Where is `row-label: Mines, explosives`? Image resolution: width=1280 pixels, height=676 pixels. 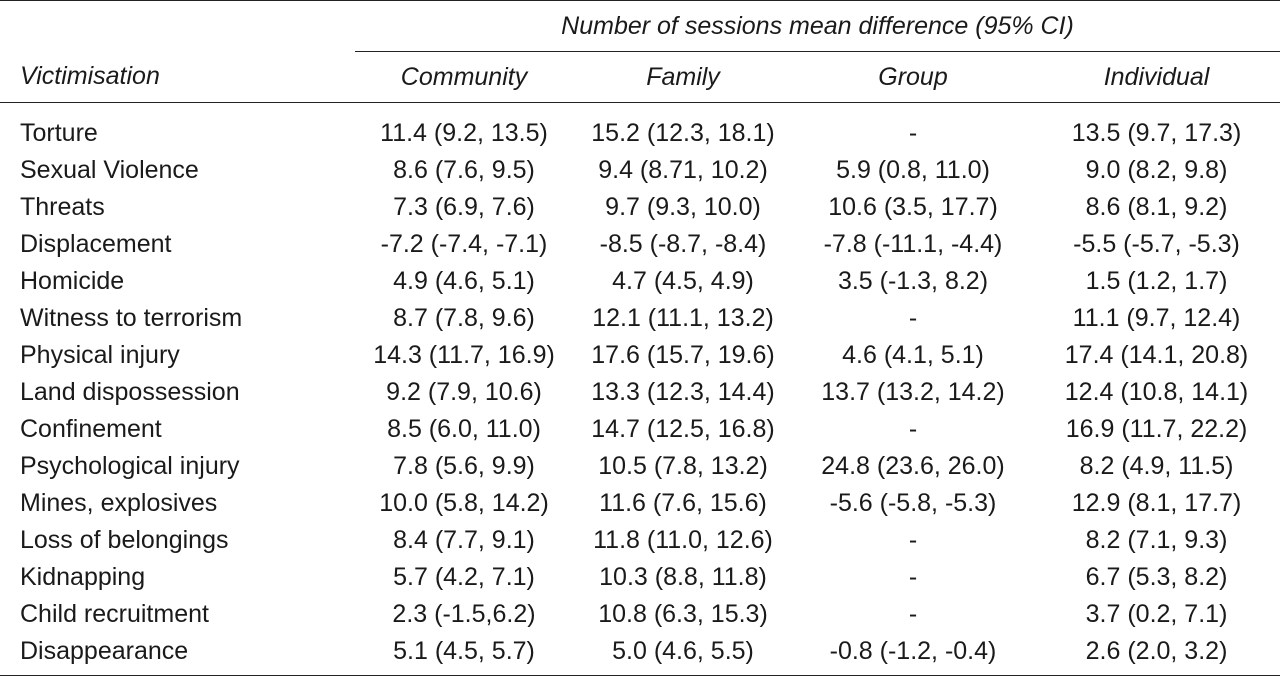 row-label: Mines, explosives is located at coordinates (119, 503).